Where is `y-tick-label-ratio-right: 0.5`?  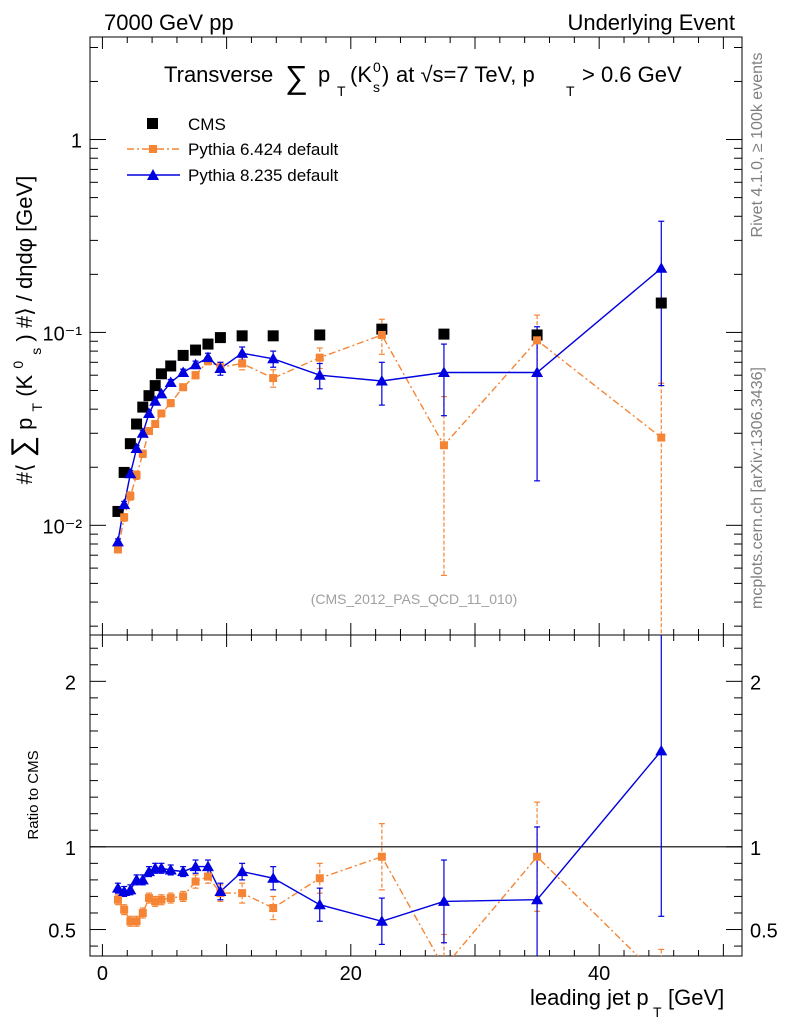
y-tick-label-ratio-right: 0.5 is located at coordinates (764, 932).